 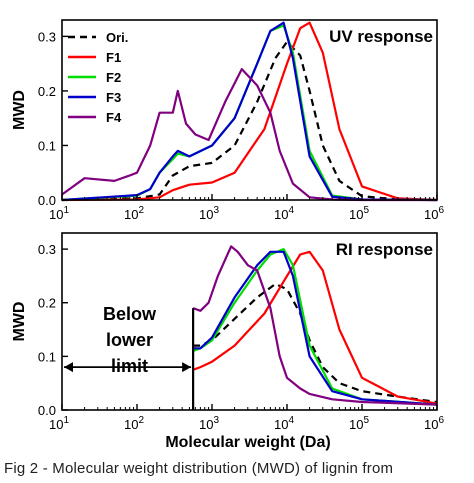 I want to click on legend-label: Ori., so click(x=117, y=37).